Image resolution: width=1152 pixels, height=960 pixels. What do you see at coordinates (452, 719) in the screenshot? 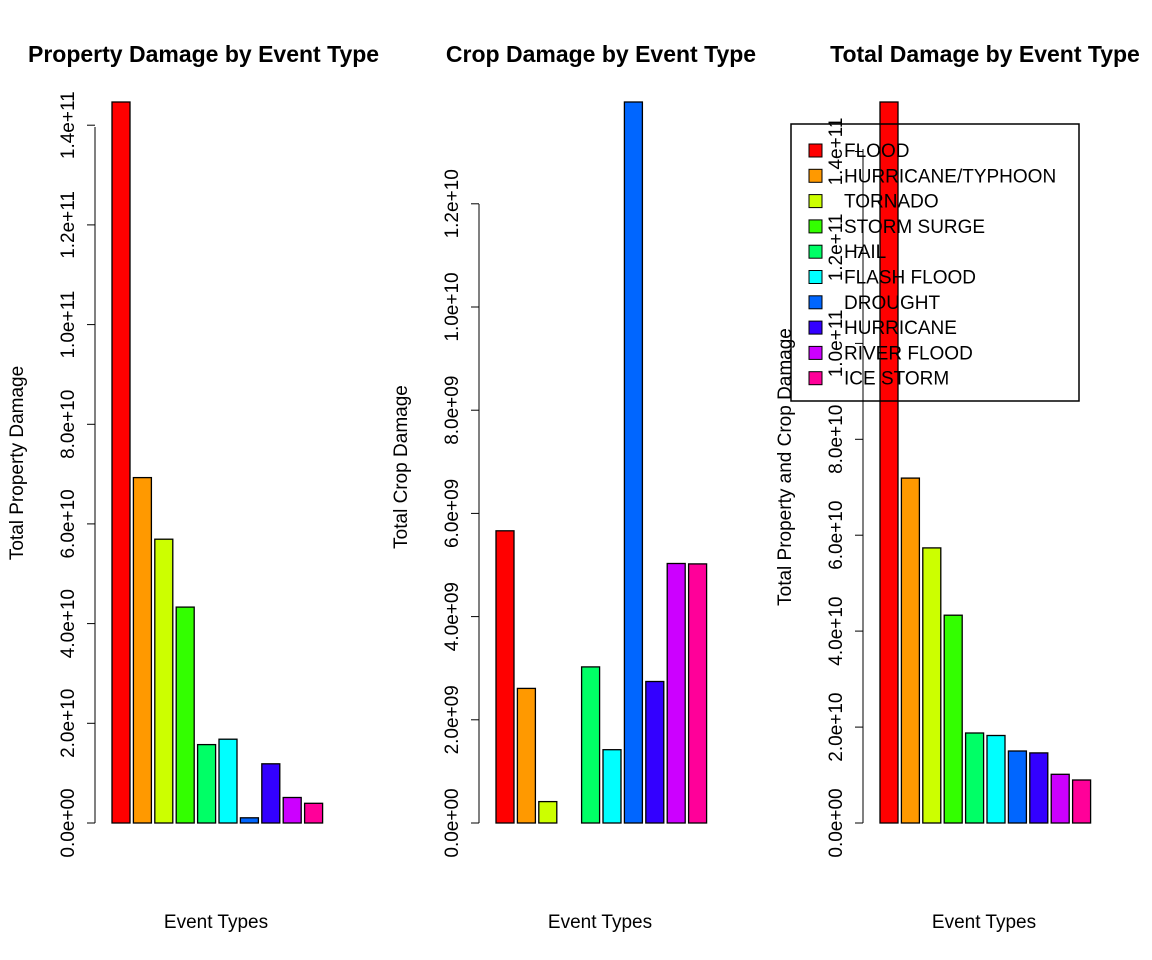
I see `y-tick-label: 2.0e+09` at bounding box center [452, 719].